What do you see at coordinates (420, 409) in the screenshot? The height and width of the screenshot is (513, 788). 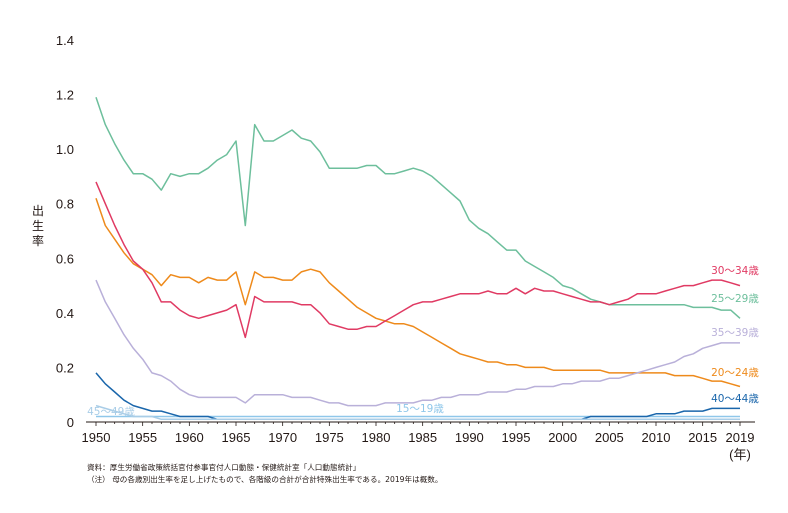 I see `series-label: 15〜19歳` at bounding box center [420, 409].